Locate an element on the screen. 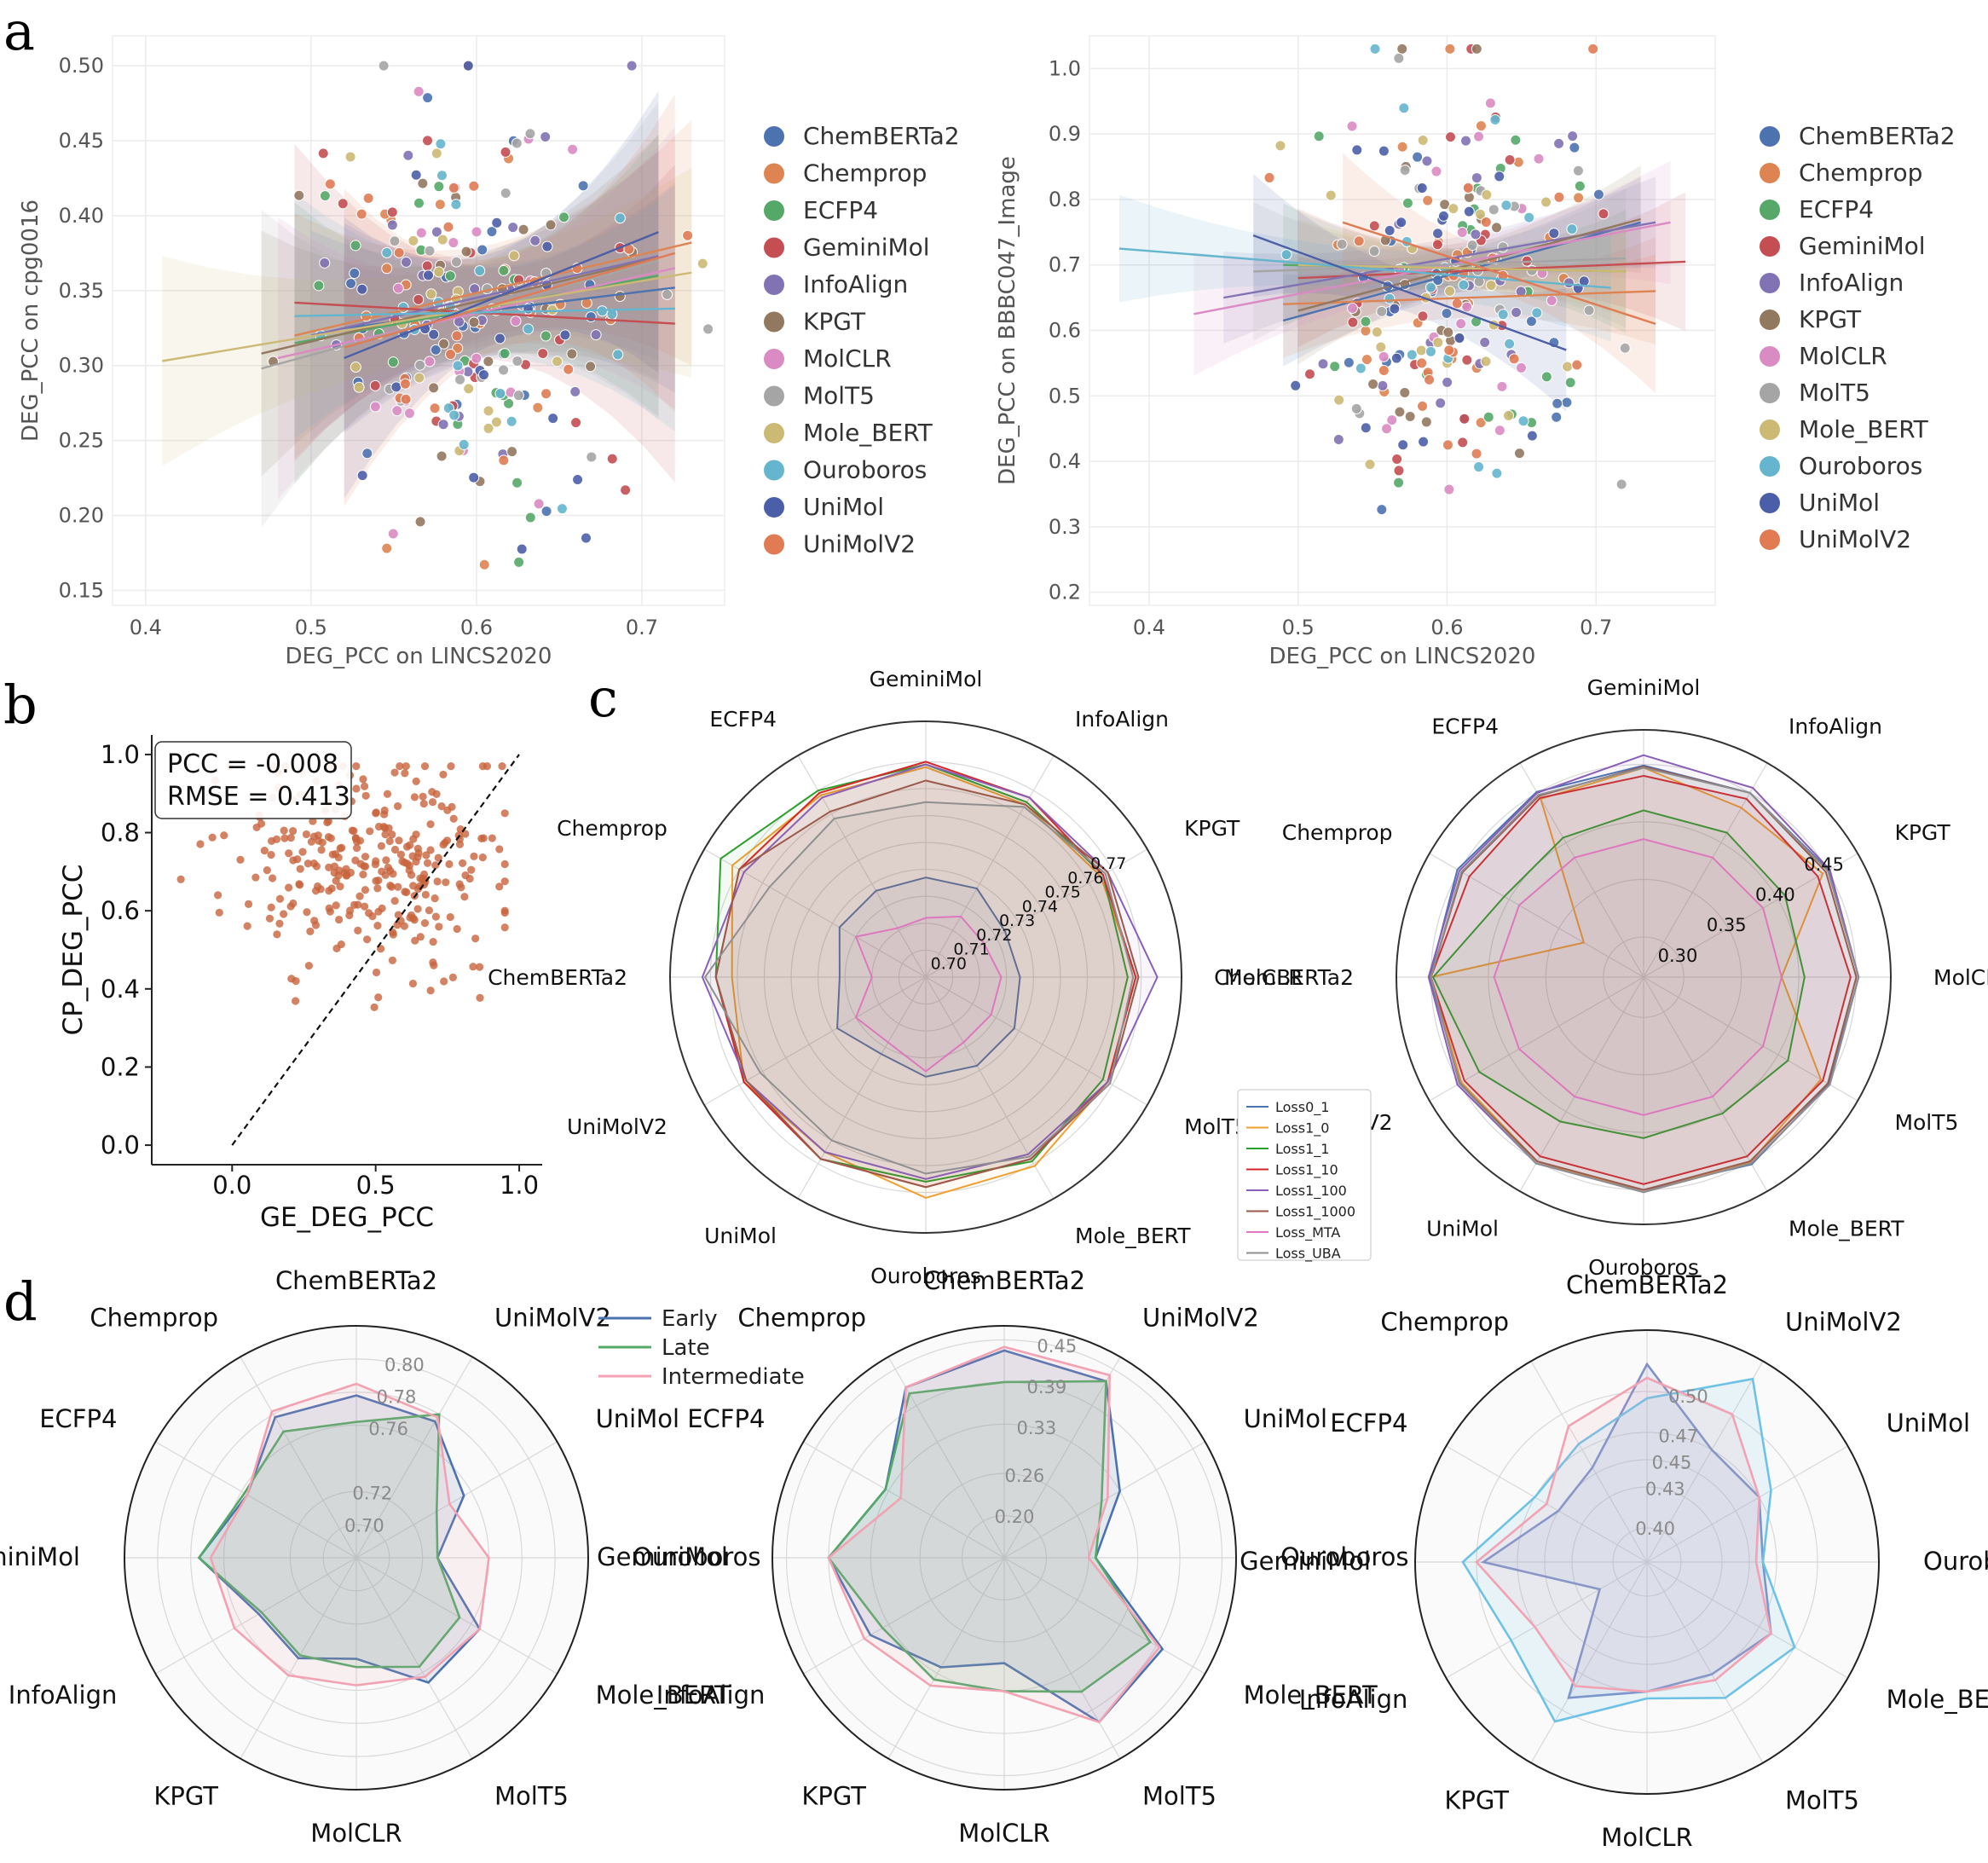 The width and height of the screenshot is (1988, 1863). legend-marker-ECFP4 is located at coordinates (1770, 210).